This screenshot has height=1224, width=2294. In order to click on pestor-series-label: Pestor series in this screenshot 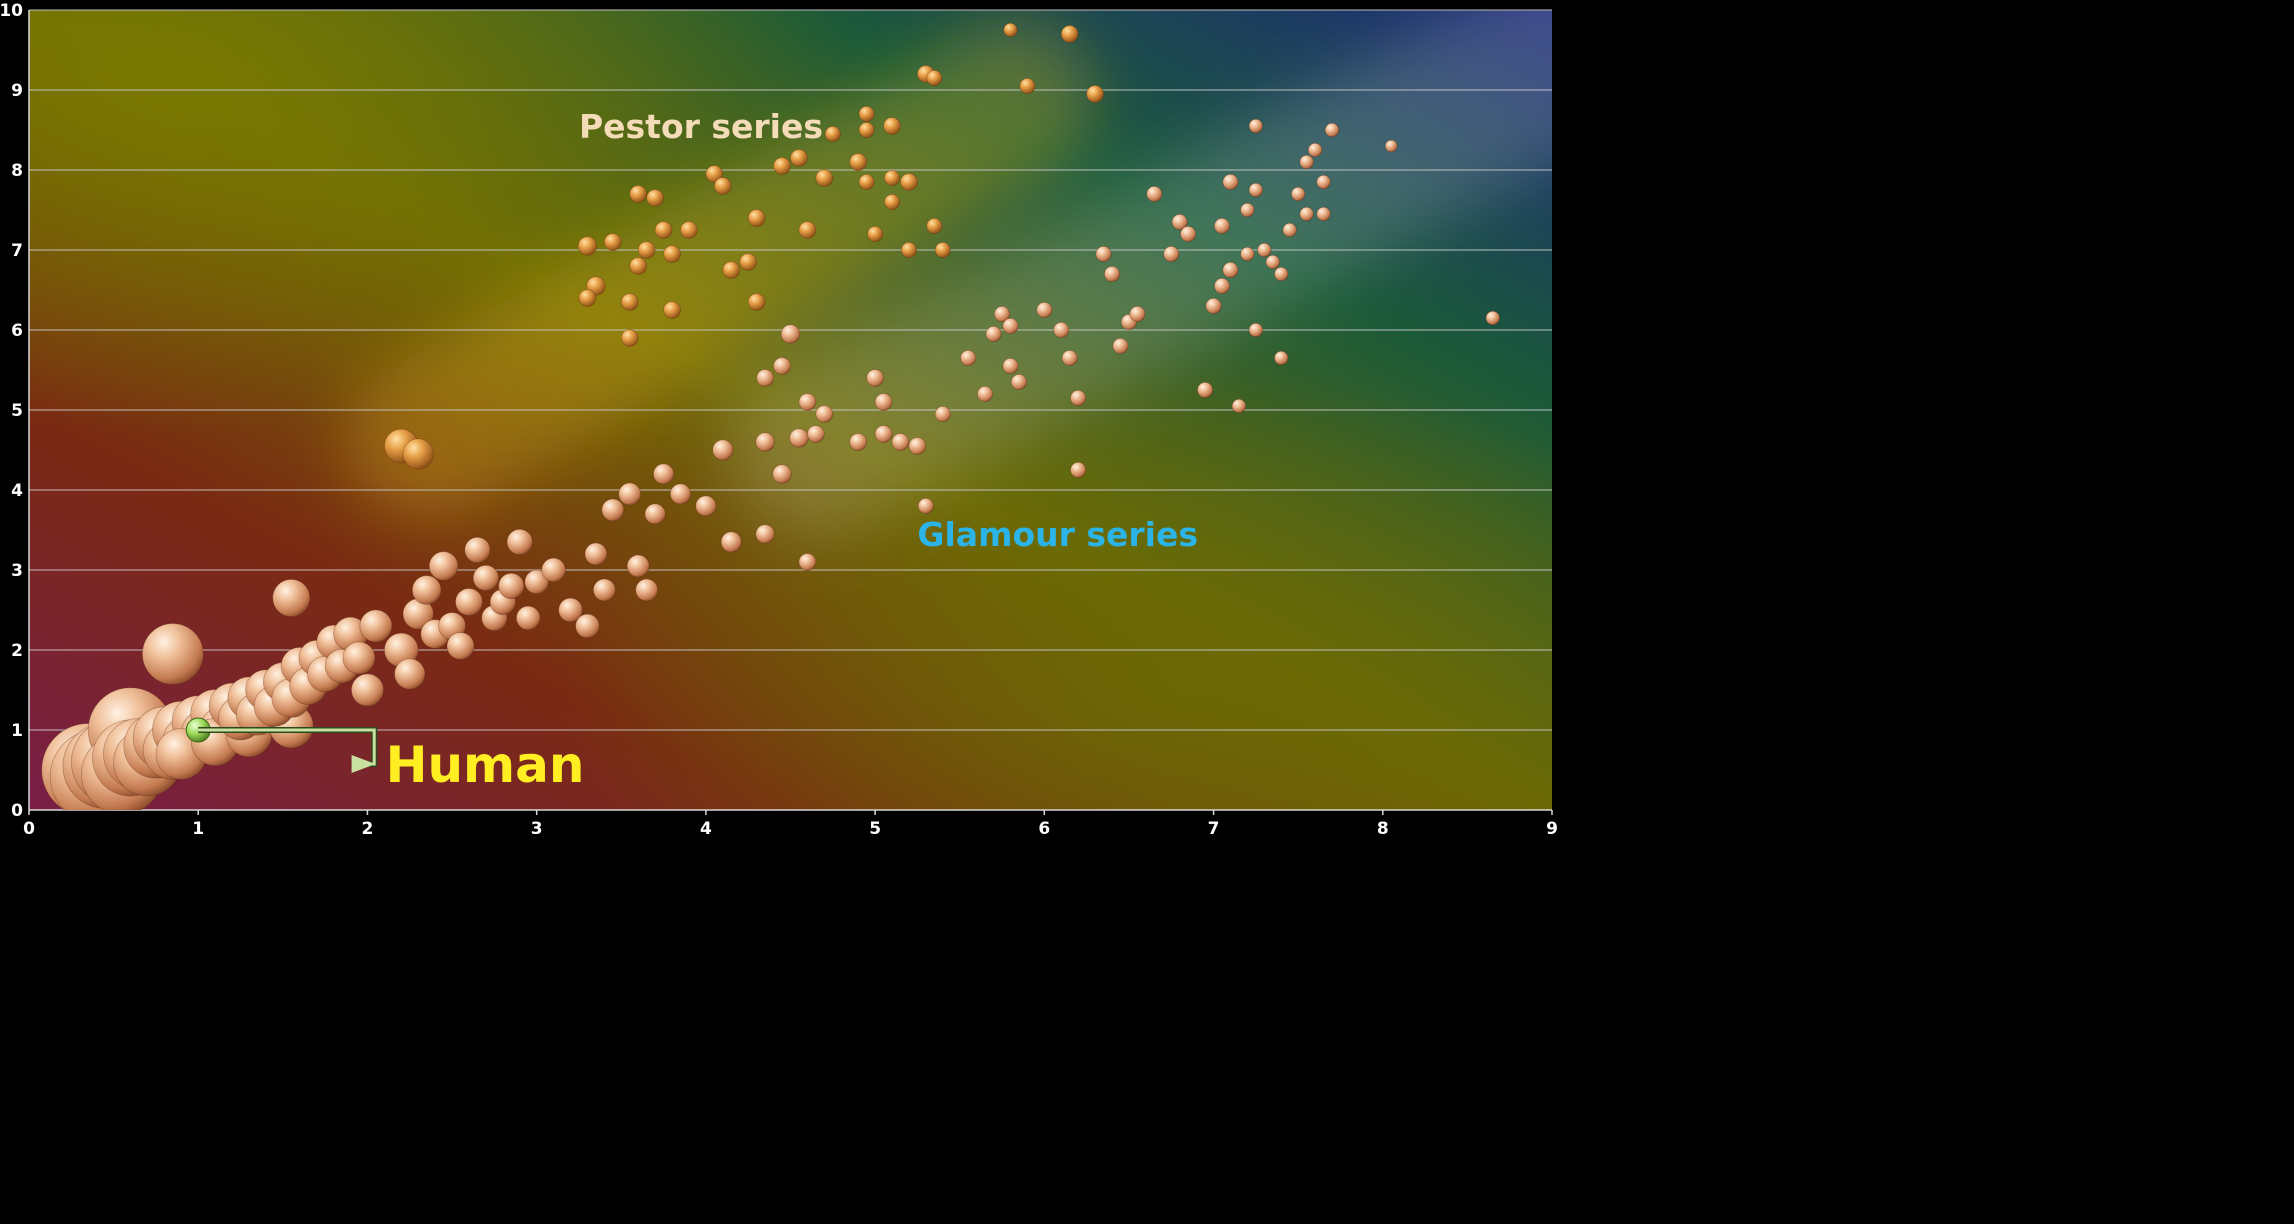, I will do `click(701, 126)`.